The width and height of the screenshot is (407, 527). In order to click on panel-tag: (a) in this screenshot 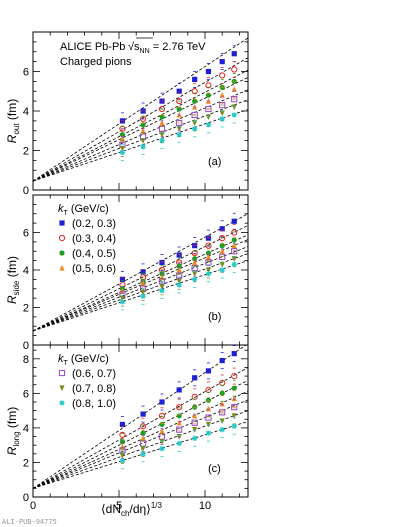, I will do `click(214, 162)`.